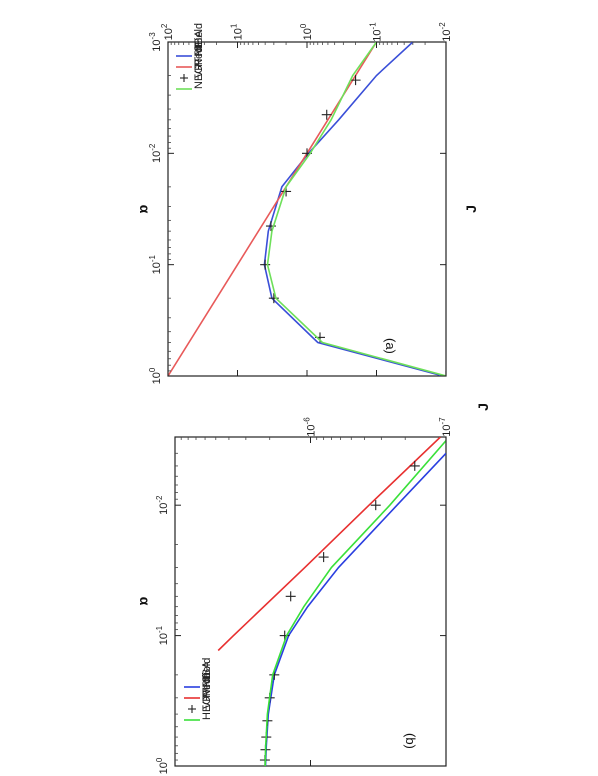  Describe the element at coordinates (155, 264) in the screenshot. I see `panel-a-x-tick-label: 10-1` at that location.